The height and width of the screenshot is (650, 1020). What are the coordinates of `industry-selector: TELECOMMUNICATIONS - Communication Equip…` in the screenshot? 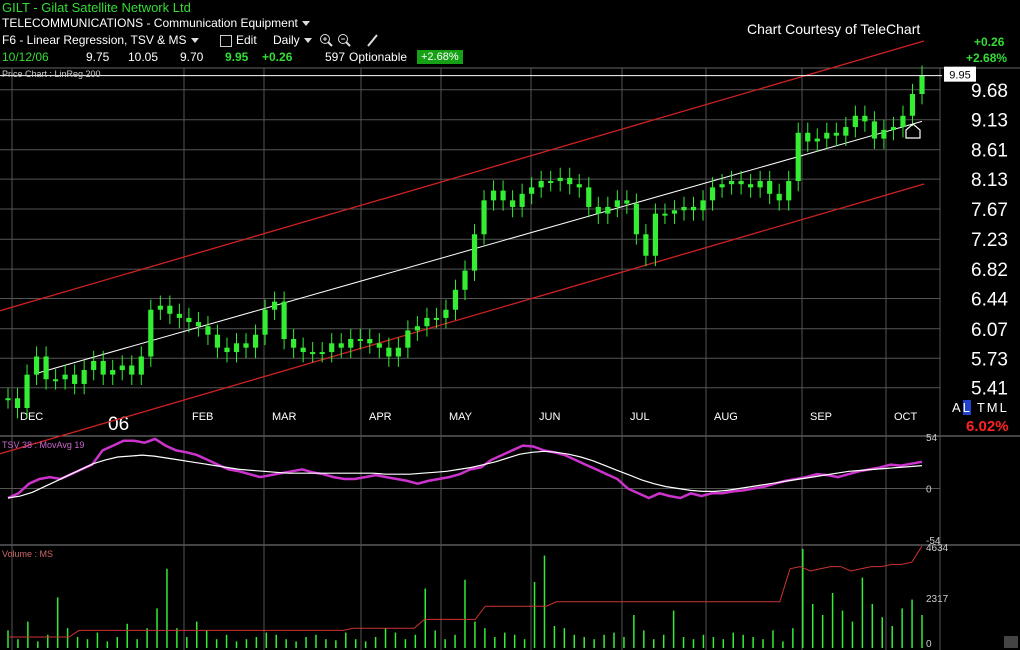 It's located at (156, 23).